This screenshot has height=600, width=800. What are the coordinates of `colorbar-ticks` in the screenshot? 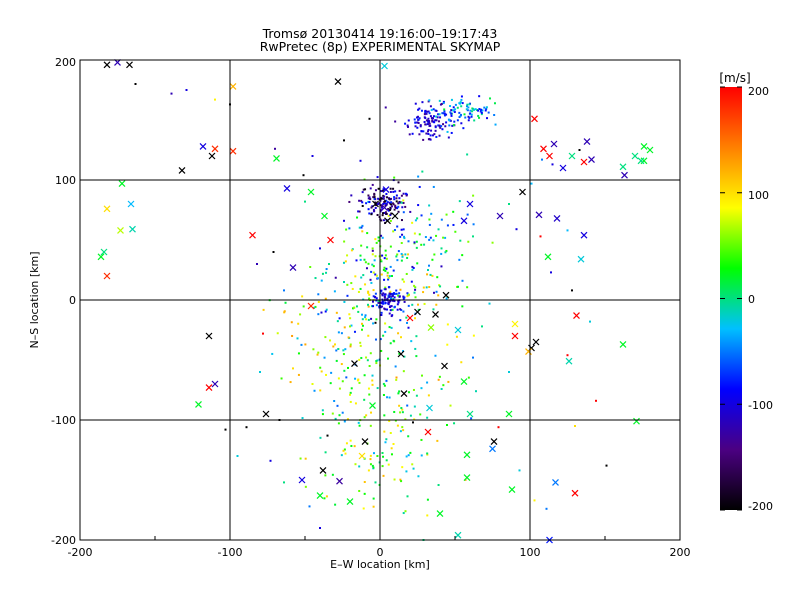 It's located at (731, 298).